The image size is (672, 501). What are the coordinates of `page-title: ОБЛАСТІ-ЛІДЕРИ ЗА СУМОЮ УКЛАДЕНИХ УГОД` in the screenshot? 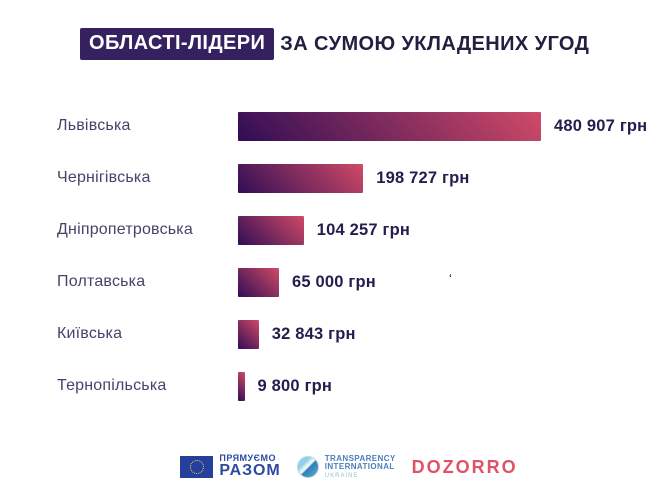 It's located at (334, 44).